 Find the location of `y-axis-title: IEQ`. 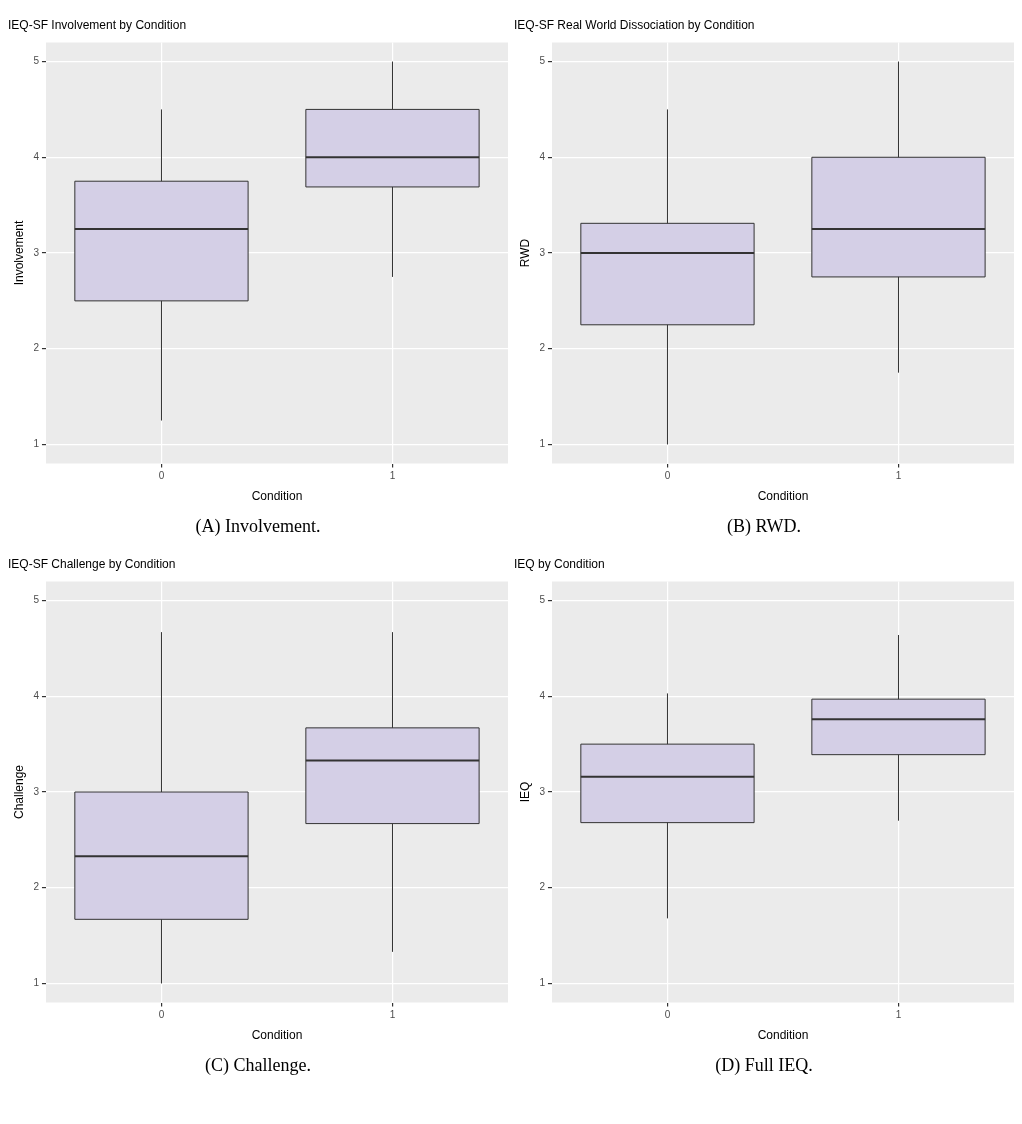

y-axis-title: IEQ is located at coordinates (524, 792).